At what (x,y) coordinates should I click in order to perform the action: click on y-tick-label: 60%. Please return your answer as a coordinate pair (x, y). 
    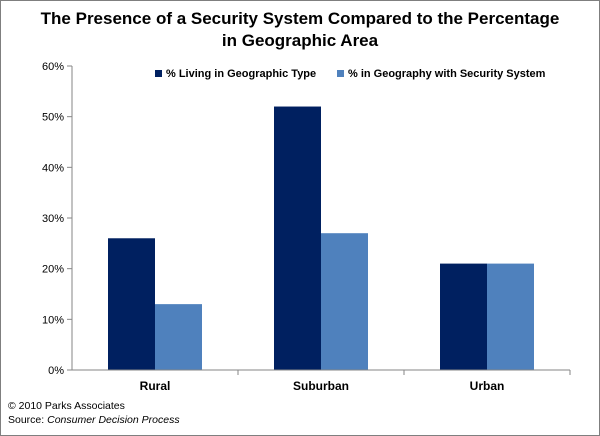
    Looking at the image, I should click on (53, 67).